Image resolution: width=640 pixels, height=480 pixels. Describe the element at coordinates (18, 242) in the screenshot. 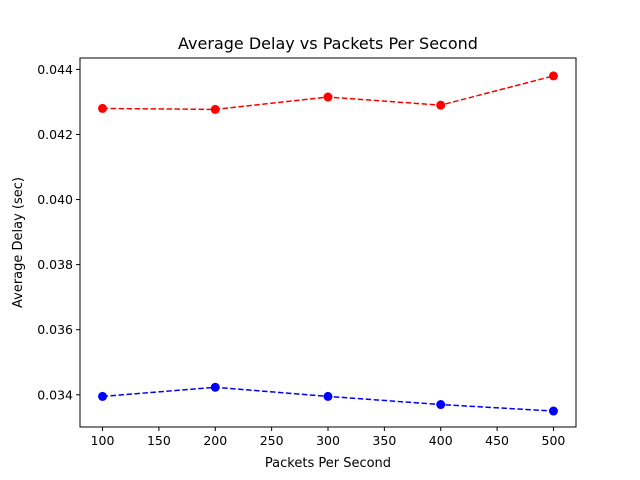

I see `y-axis-label: Average Delay (sec)` at that location.